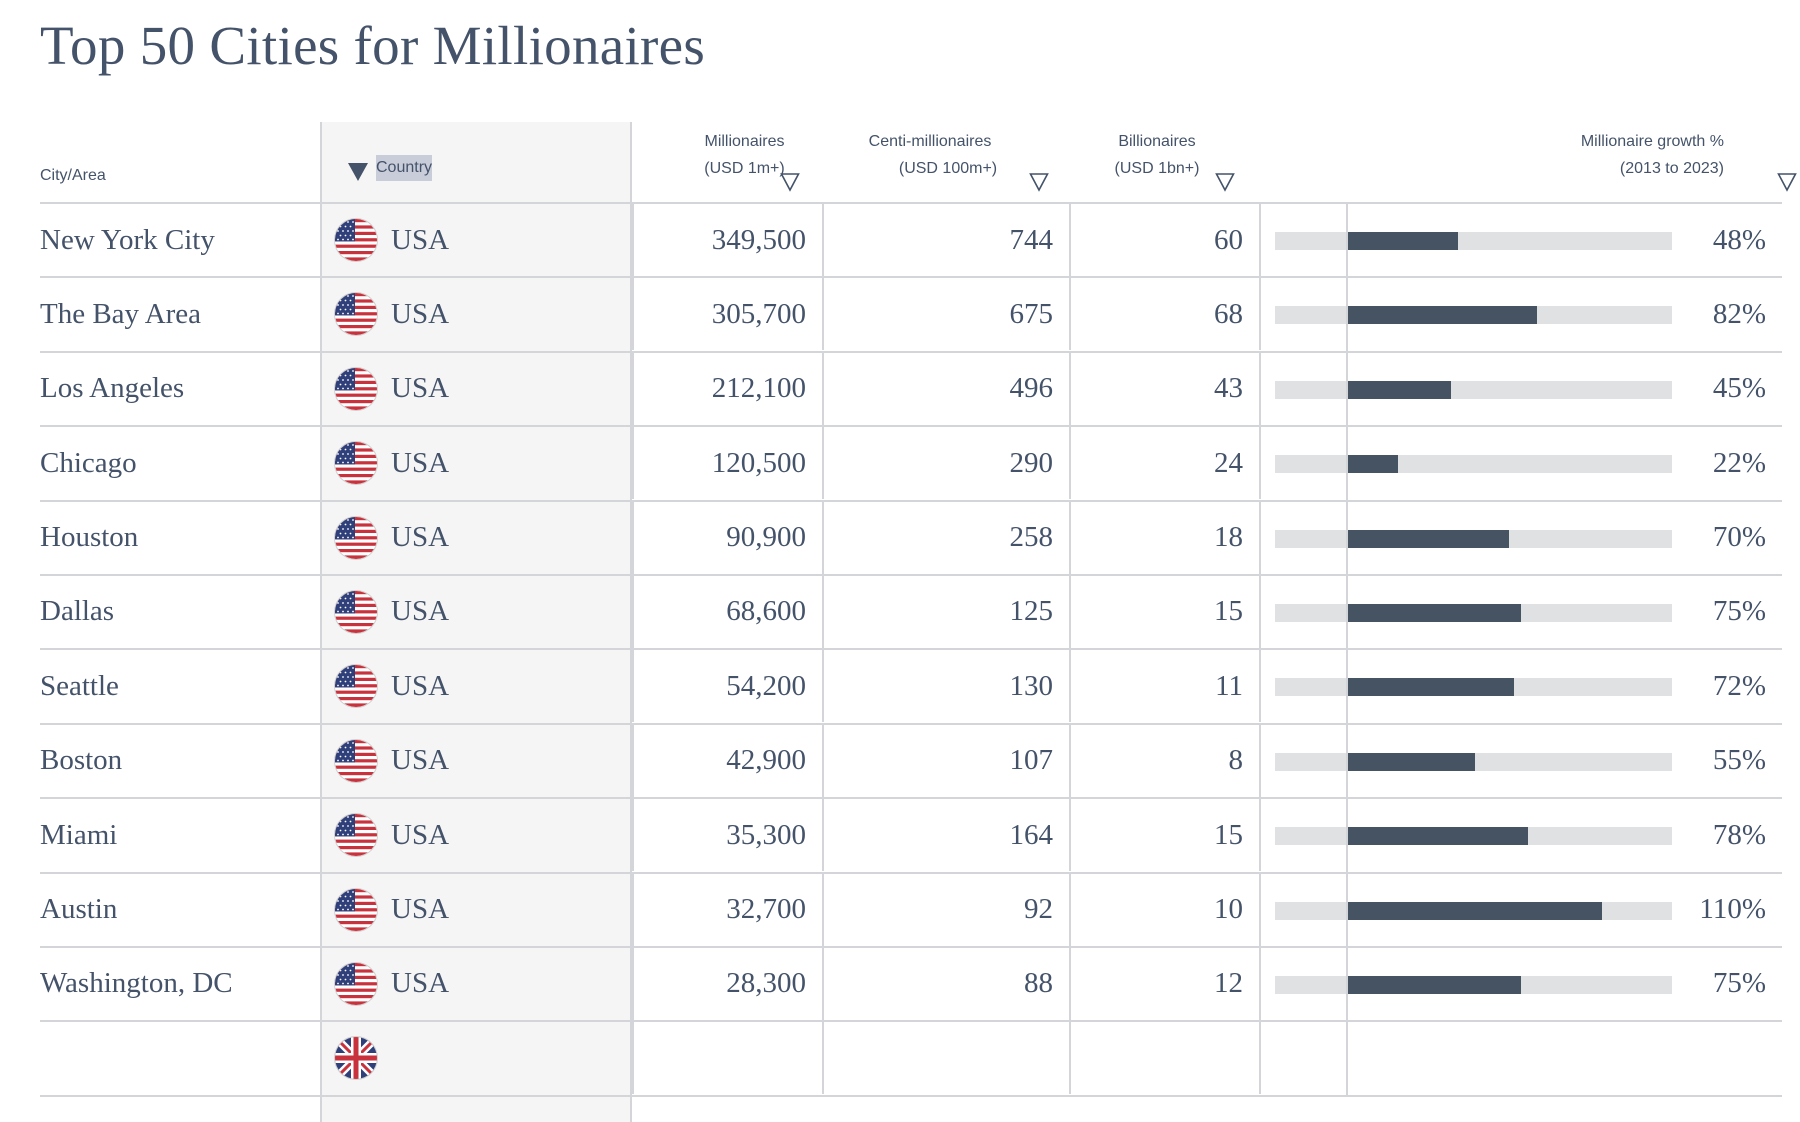 The image size is (1800, 1122). I want to click on table-row: Chicago USA 120,500 290 24 22%, so click(911, 463).